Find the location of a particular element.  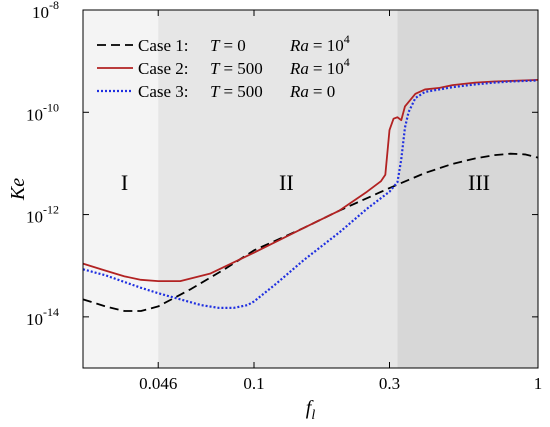

legend-case-label: Case 2: is located at coordinates (163, 68).